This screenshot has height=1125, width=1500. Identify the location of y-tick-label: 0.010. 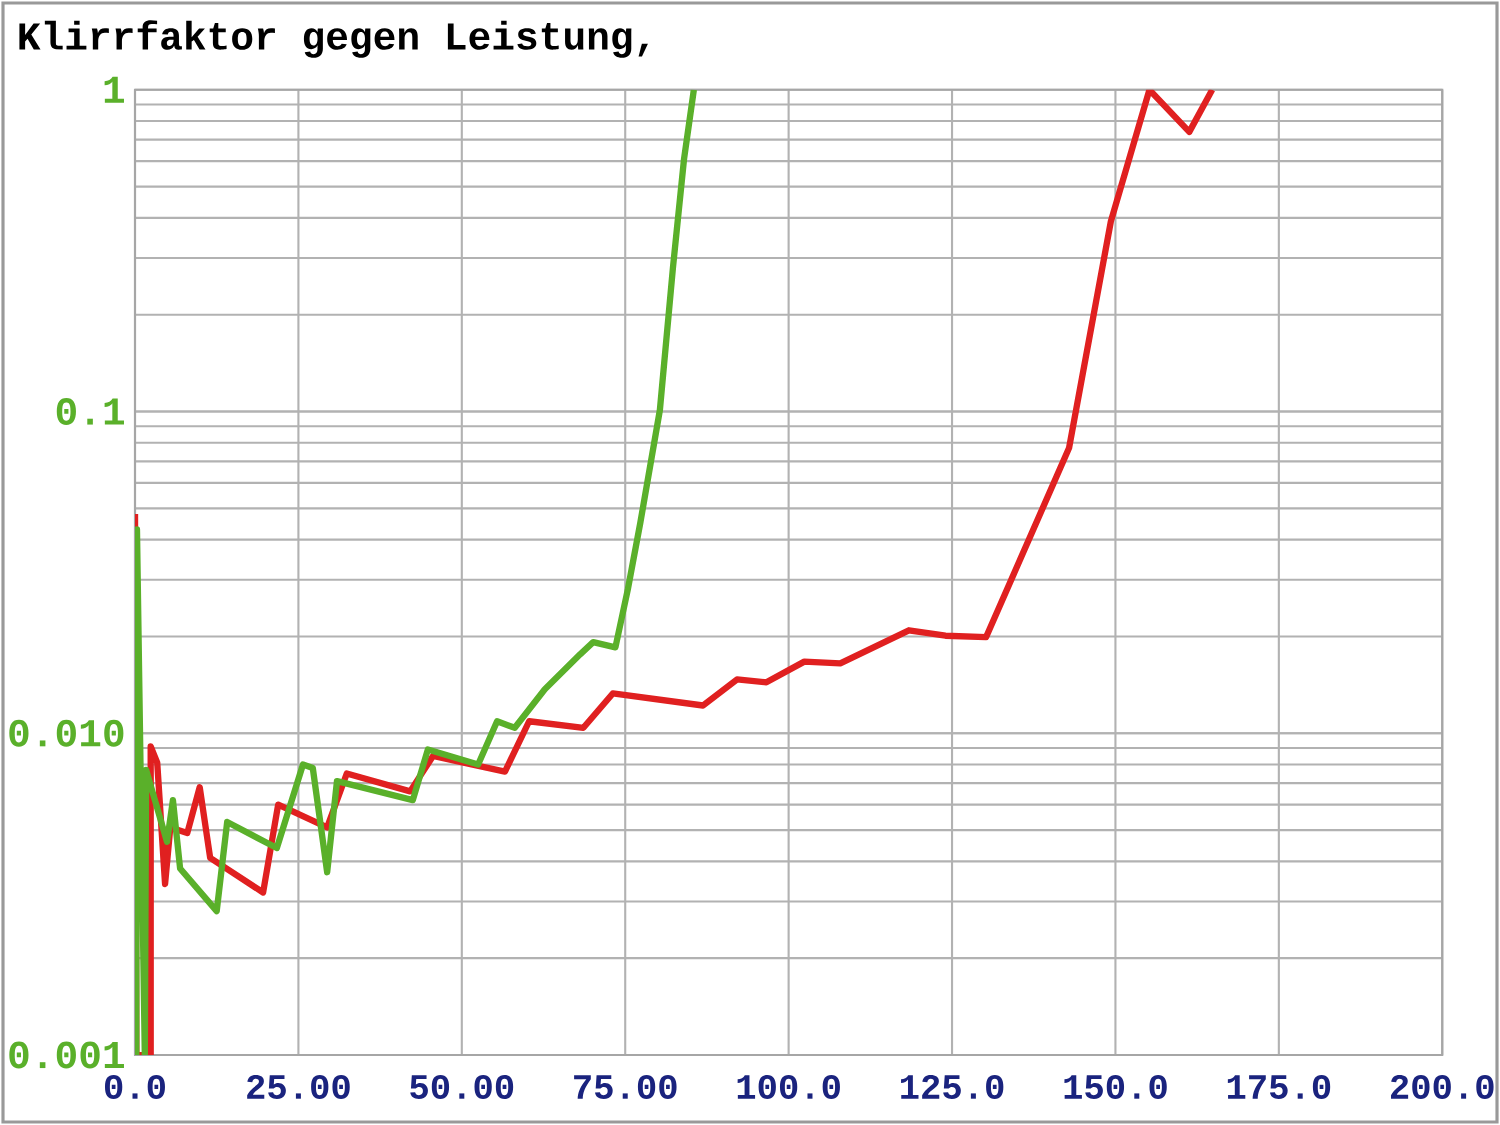
(66, 733).